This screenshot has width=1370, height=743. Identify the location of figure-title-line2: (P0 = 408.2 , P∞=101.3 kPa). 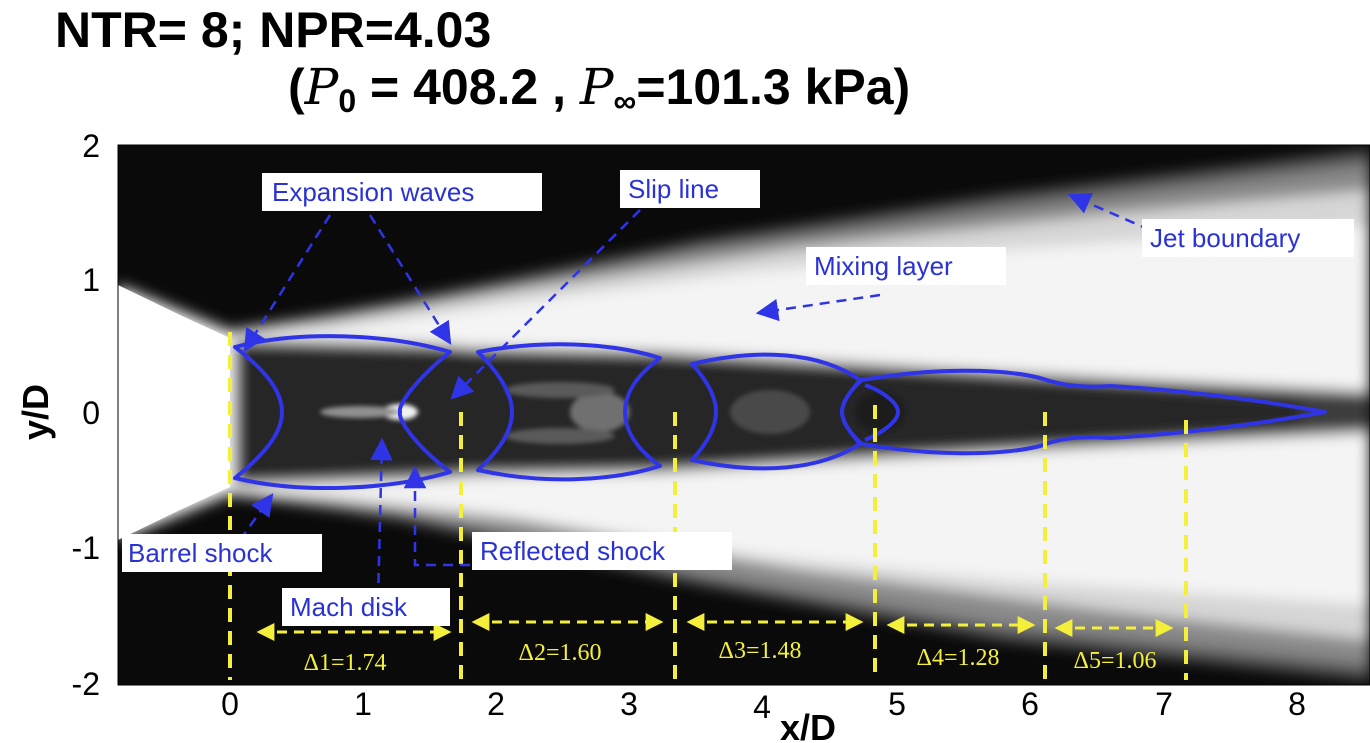
(599, 94).